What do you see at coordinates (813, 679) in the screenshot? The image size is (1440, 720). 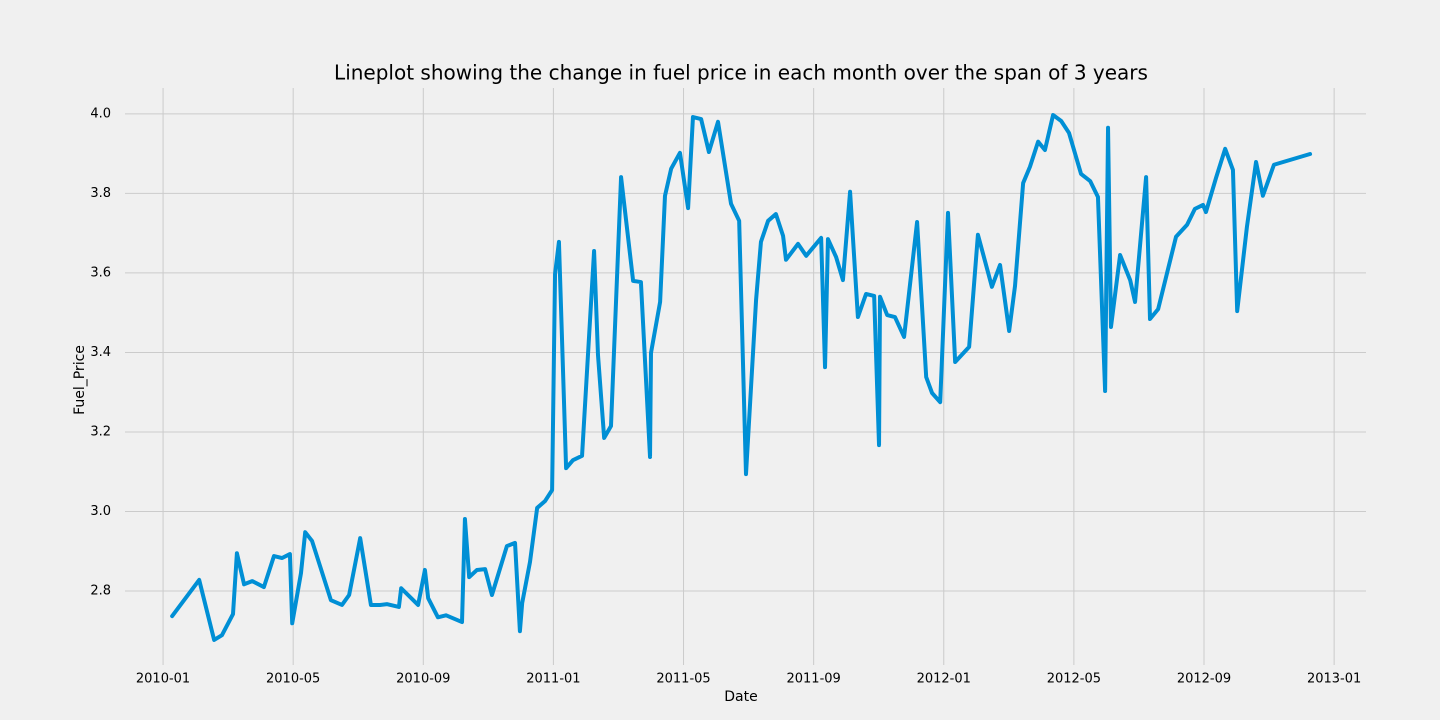 I see `x-tick-label: 2011-09` at bounding box center [813, 679].